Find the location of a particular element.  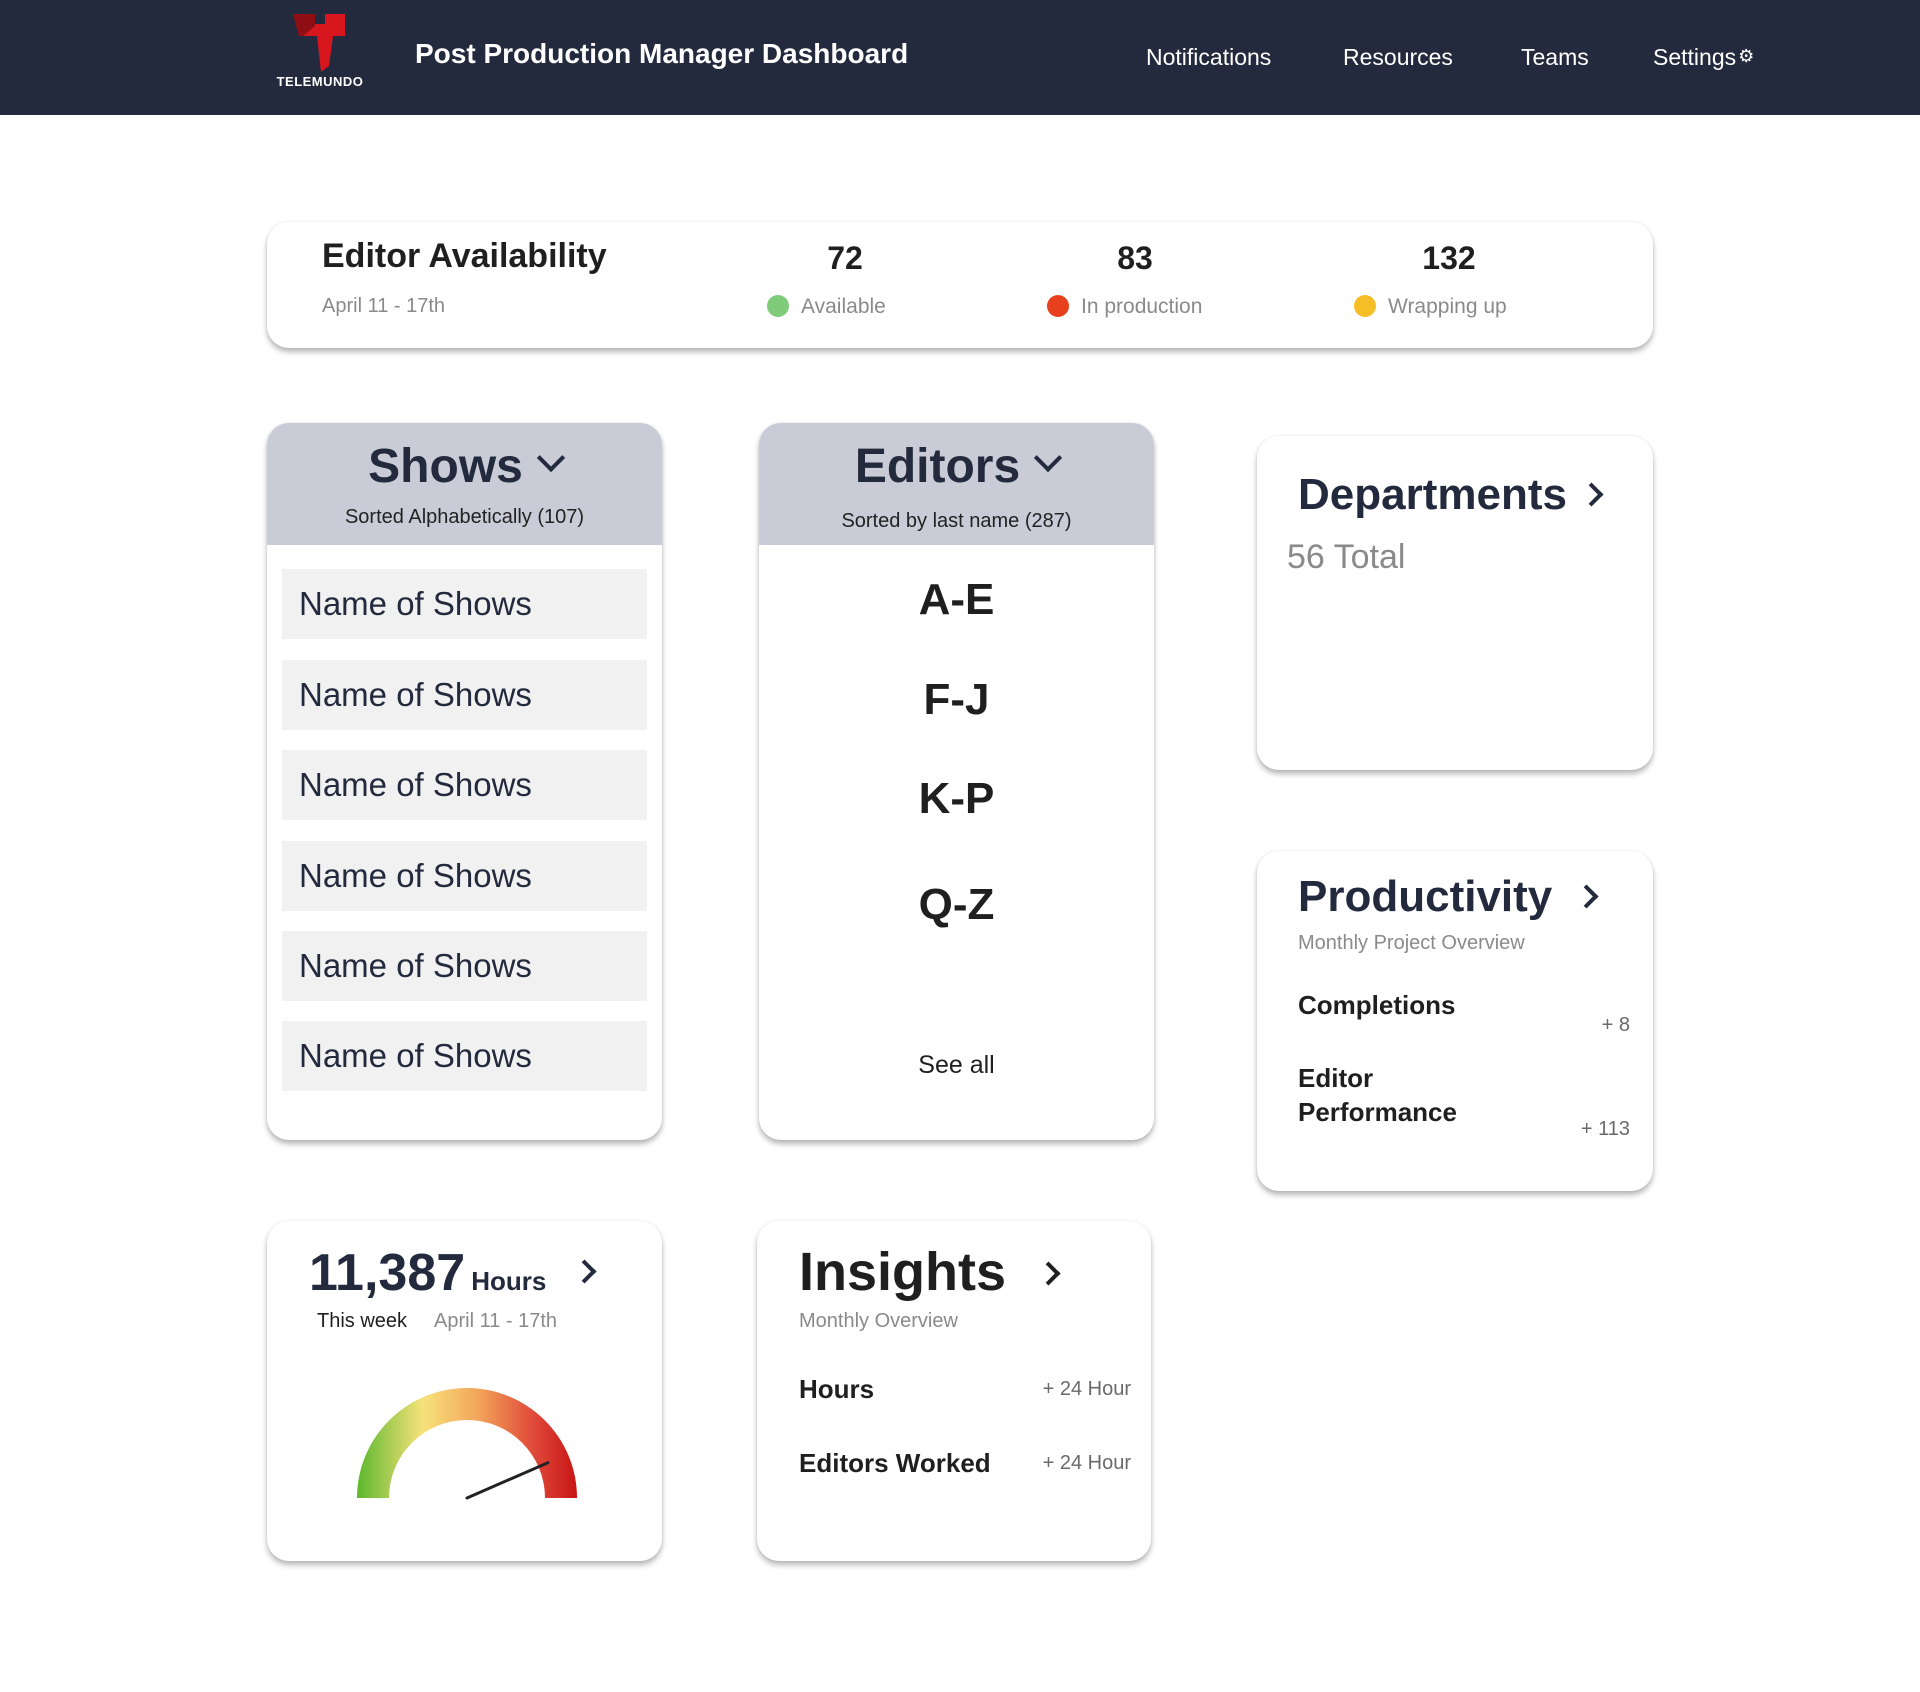

editors-range-f-j: F-J is located at coordinates (956, 699).